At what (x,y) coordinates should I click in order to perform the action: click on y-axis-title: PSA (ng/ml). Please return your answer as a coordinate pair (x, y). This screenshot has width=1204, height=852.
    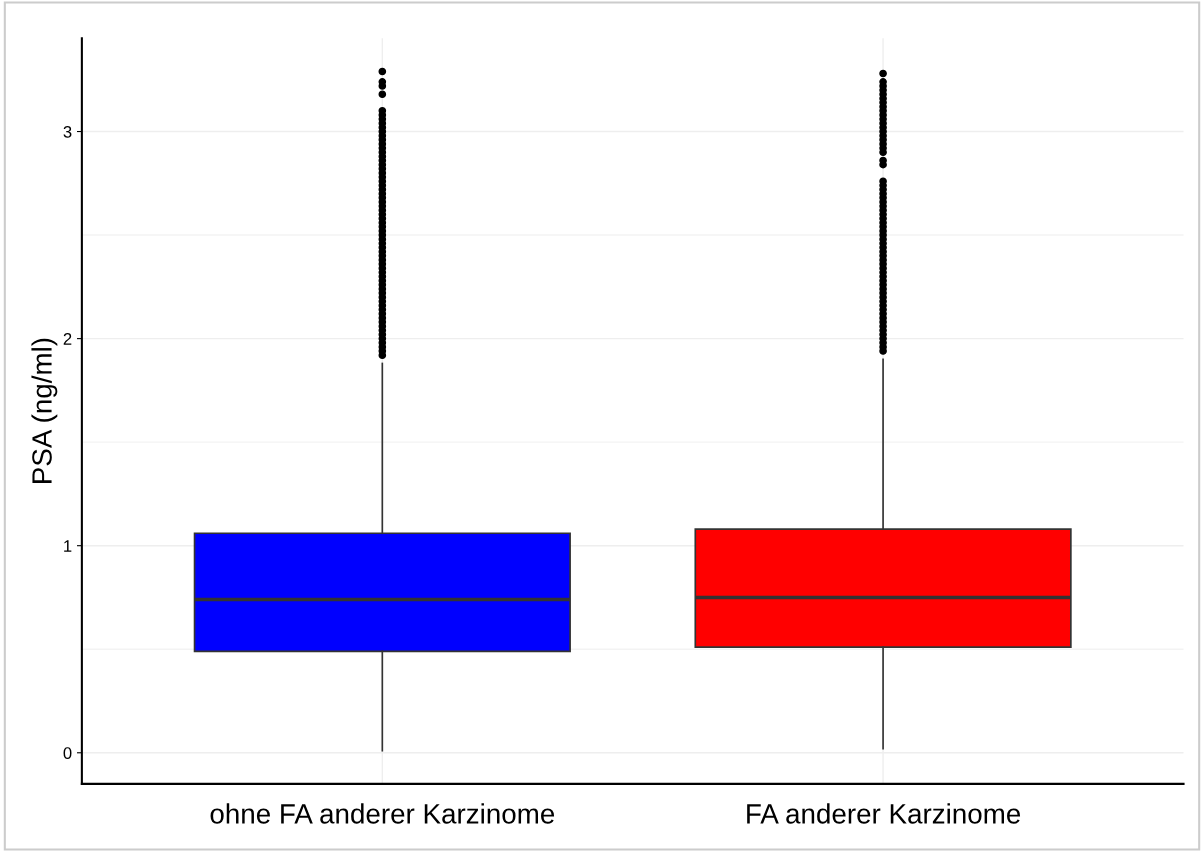
    Looking at the image, I should click on (44, 410).